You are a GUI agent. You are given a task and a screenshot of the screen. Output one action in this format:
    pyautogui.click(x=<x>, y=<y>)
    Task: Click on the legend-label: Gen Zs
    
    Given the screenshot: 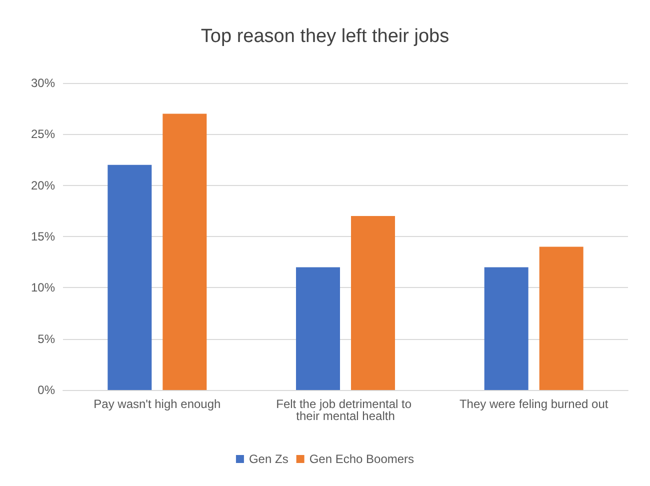 What is the action you would take?
    pyautogui.click(x=268, y=459)
    